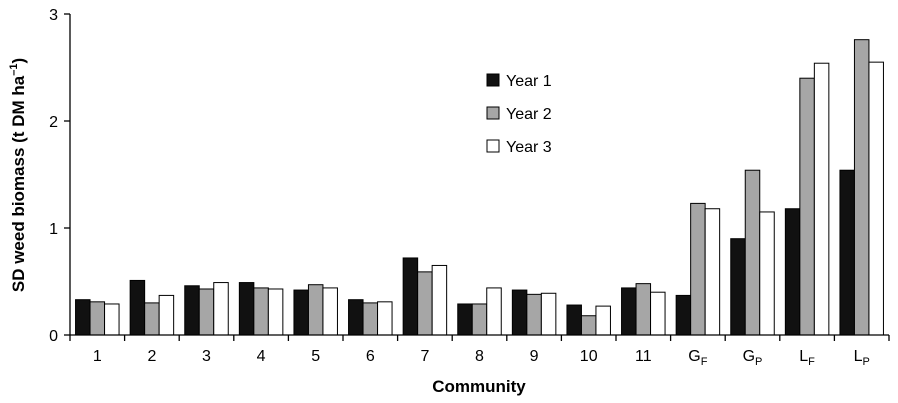 The width and height of the screenshot is (898, 403). I want to click on x-axis-title: Community, so click(479, 386).